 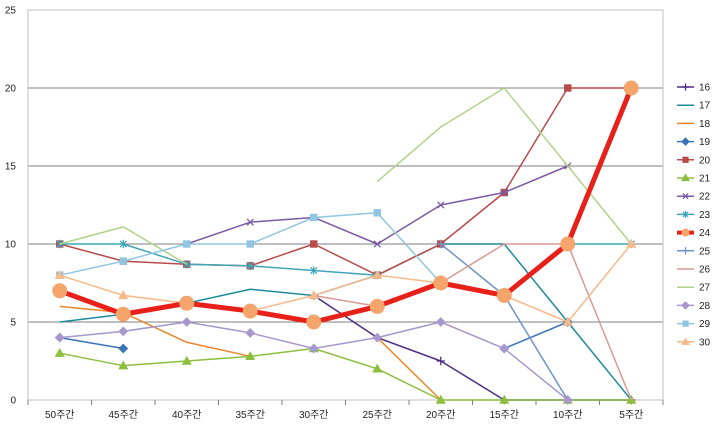 I want to click on y-tick-label: 25, so click(x=11, y=11).